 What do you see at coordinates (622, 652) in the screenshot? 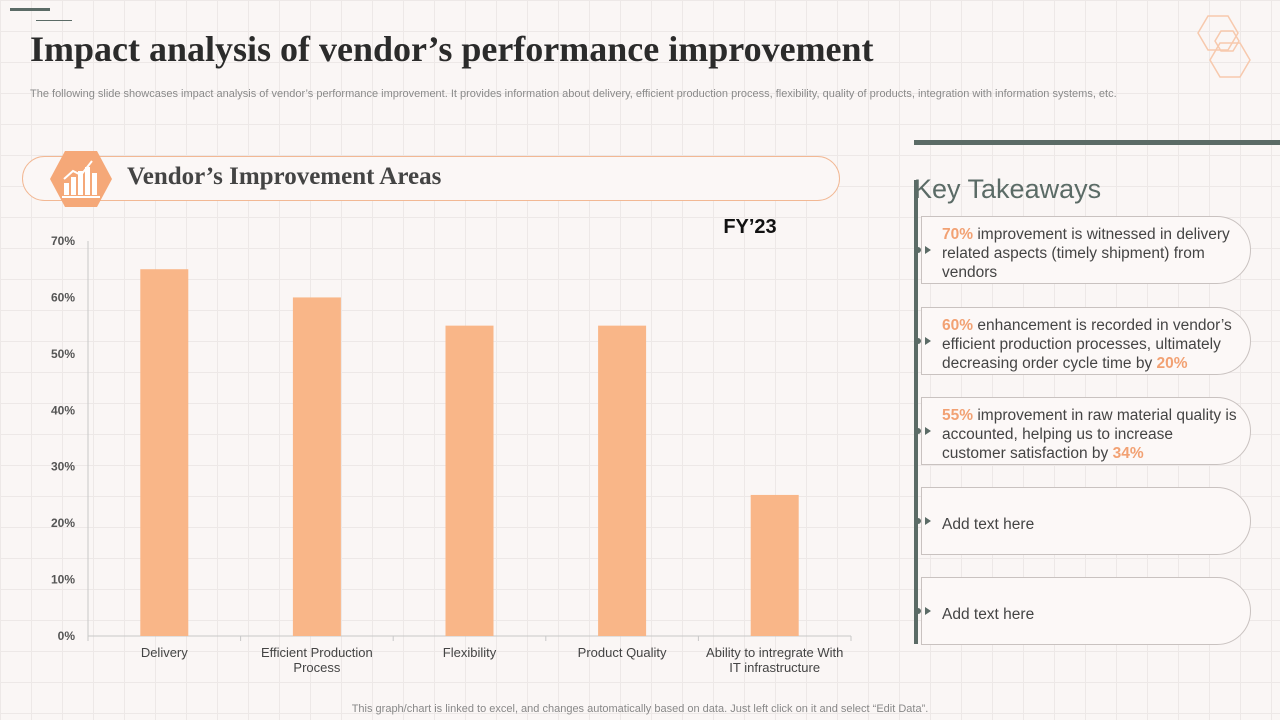
I see `x-tick-label: Product Quality` at bounding box center [622, 652].